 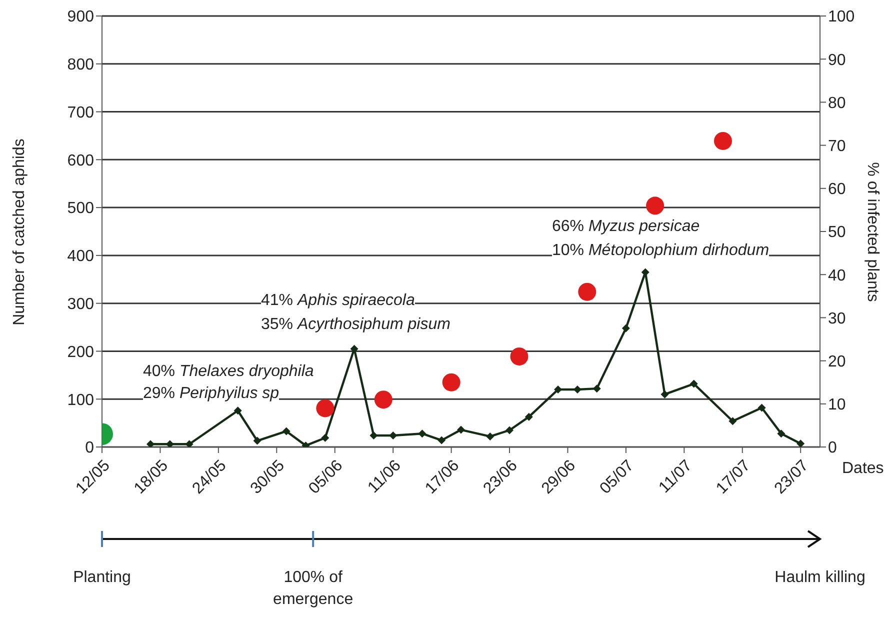 I want to click on text: Planting, so click(x=102, y=577).